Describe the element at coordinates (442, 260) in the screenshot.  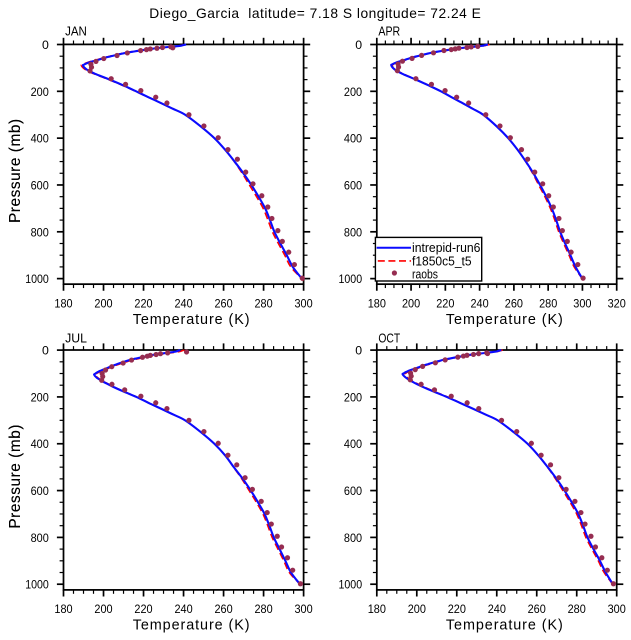
I see `svg-text: f1850c5_t5` at that location.